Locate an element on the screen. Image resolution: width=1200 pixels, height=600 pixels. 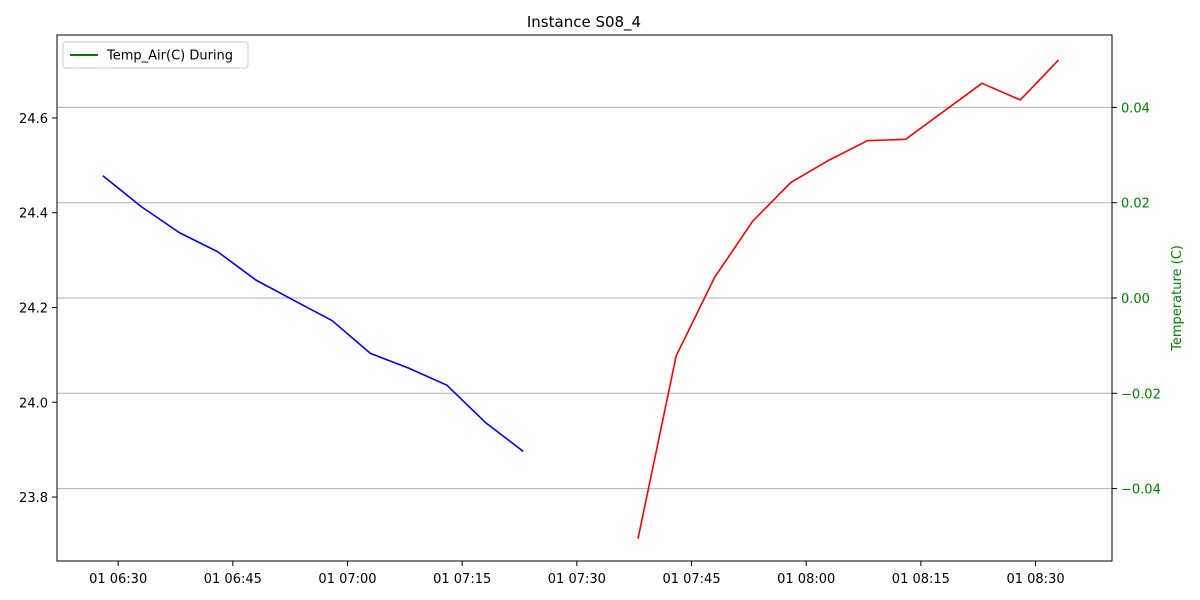
x-tick-label: 01 06:30 is located at coordinates (118, 579).